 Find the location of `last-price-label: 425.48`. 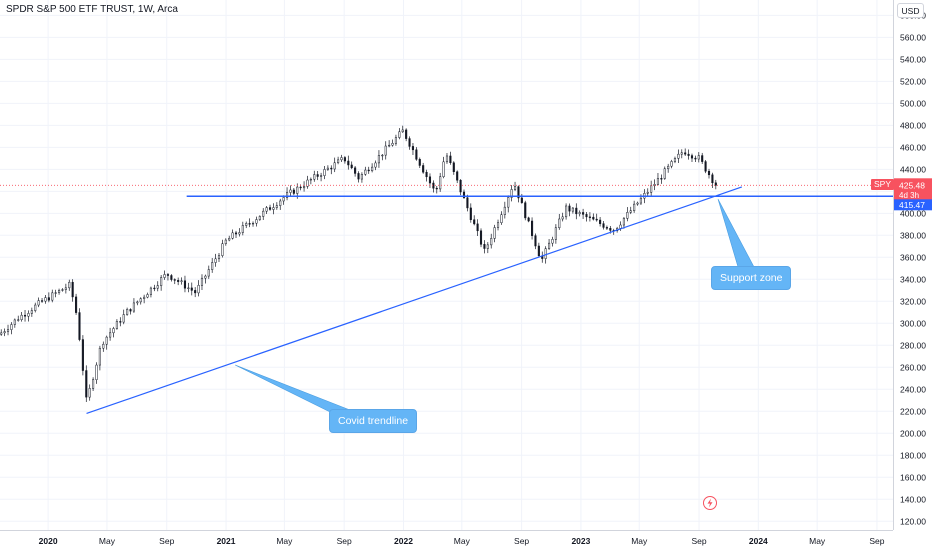

last-price-label: 425.48 is located at coordinates (912, 185).